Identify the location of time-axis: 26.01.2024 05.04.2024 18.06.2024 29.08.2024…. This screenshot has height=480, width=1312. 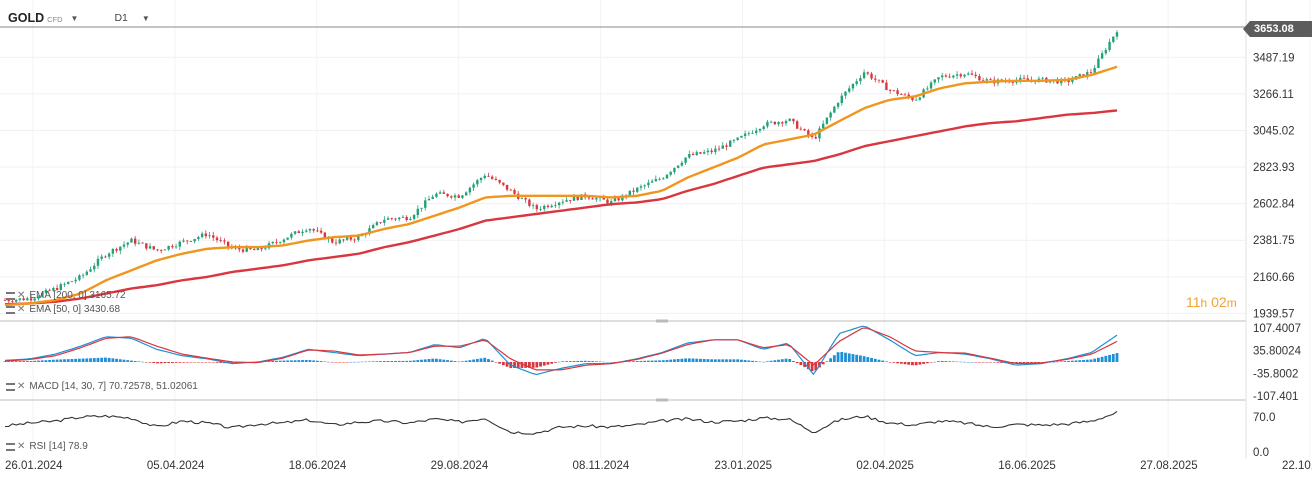
(658, 466).